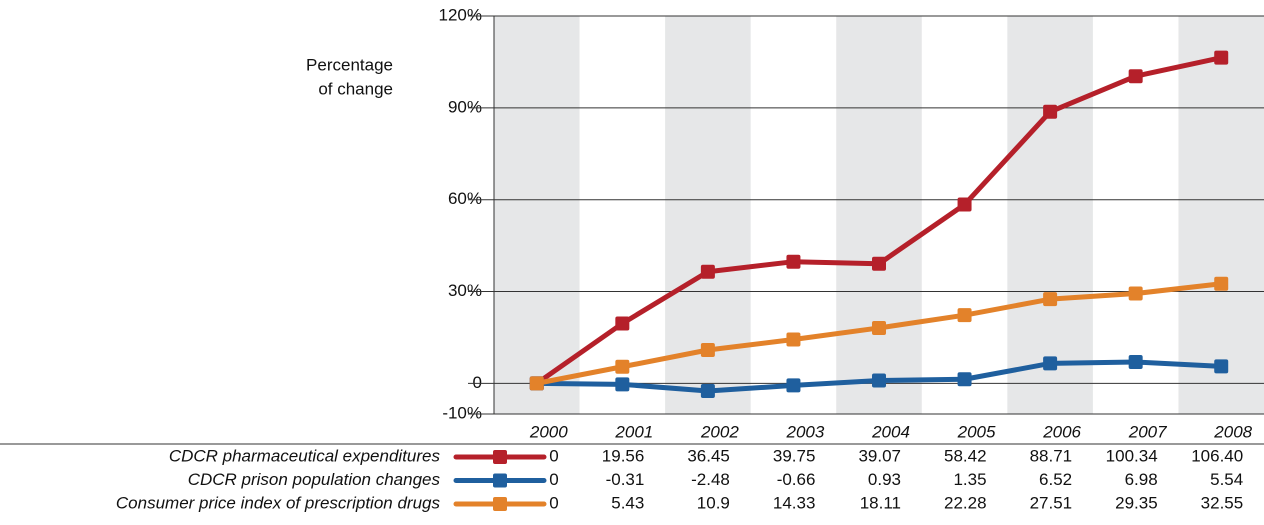  I want to click on table-value: -0.31, so click(625, 479).